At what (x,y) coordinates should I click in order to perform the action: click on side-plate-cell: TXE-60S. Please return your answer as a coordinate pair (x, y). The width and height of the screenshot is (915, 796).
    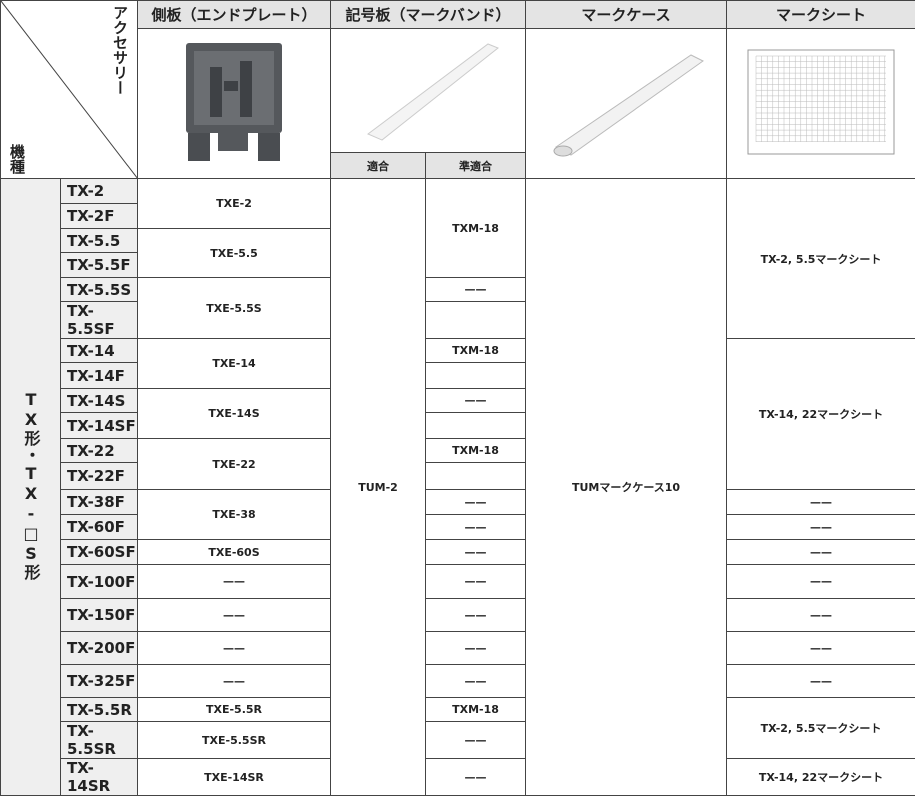
    Looking at the image, I should click on (234, 552).